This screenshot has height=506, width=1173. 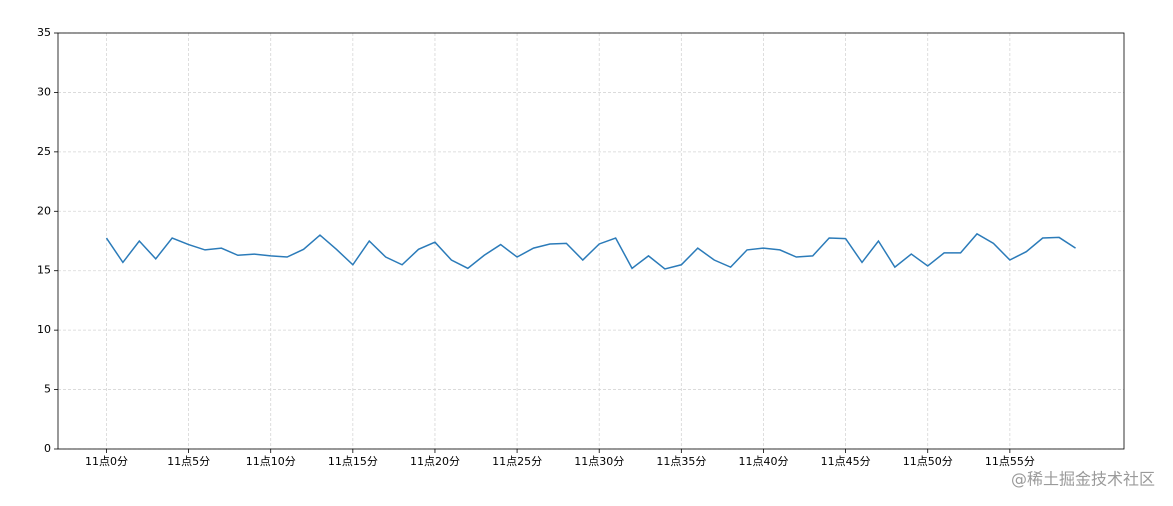 What do you see at coordinates (517, 461) in the screenshot?
I see `x-tick-label: 11点25分` at bounding box center [517, 461].